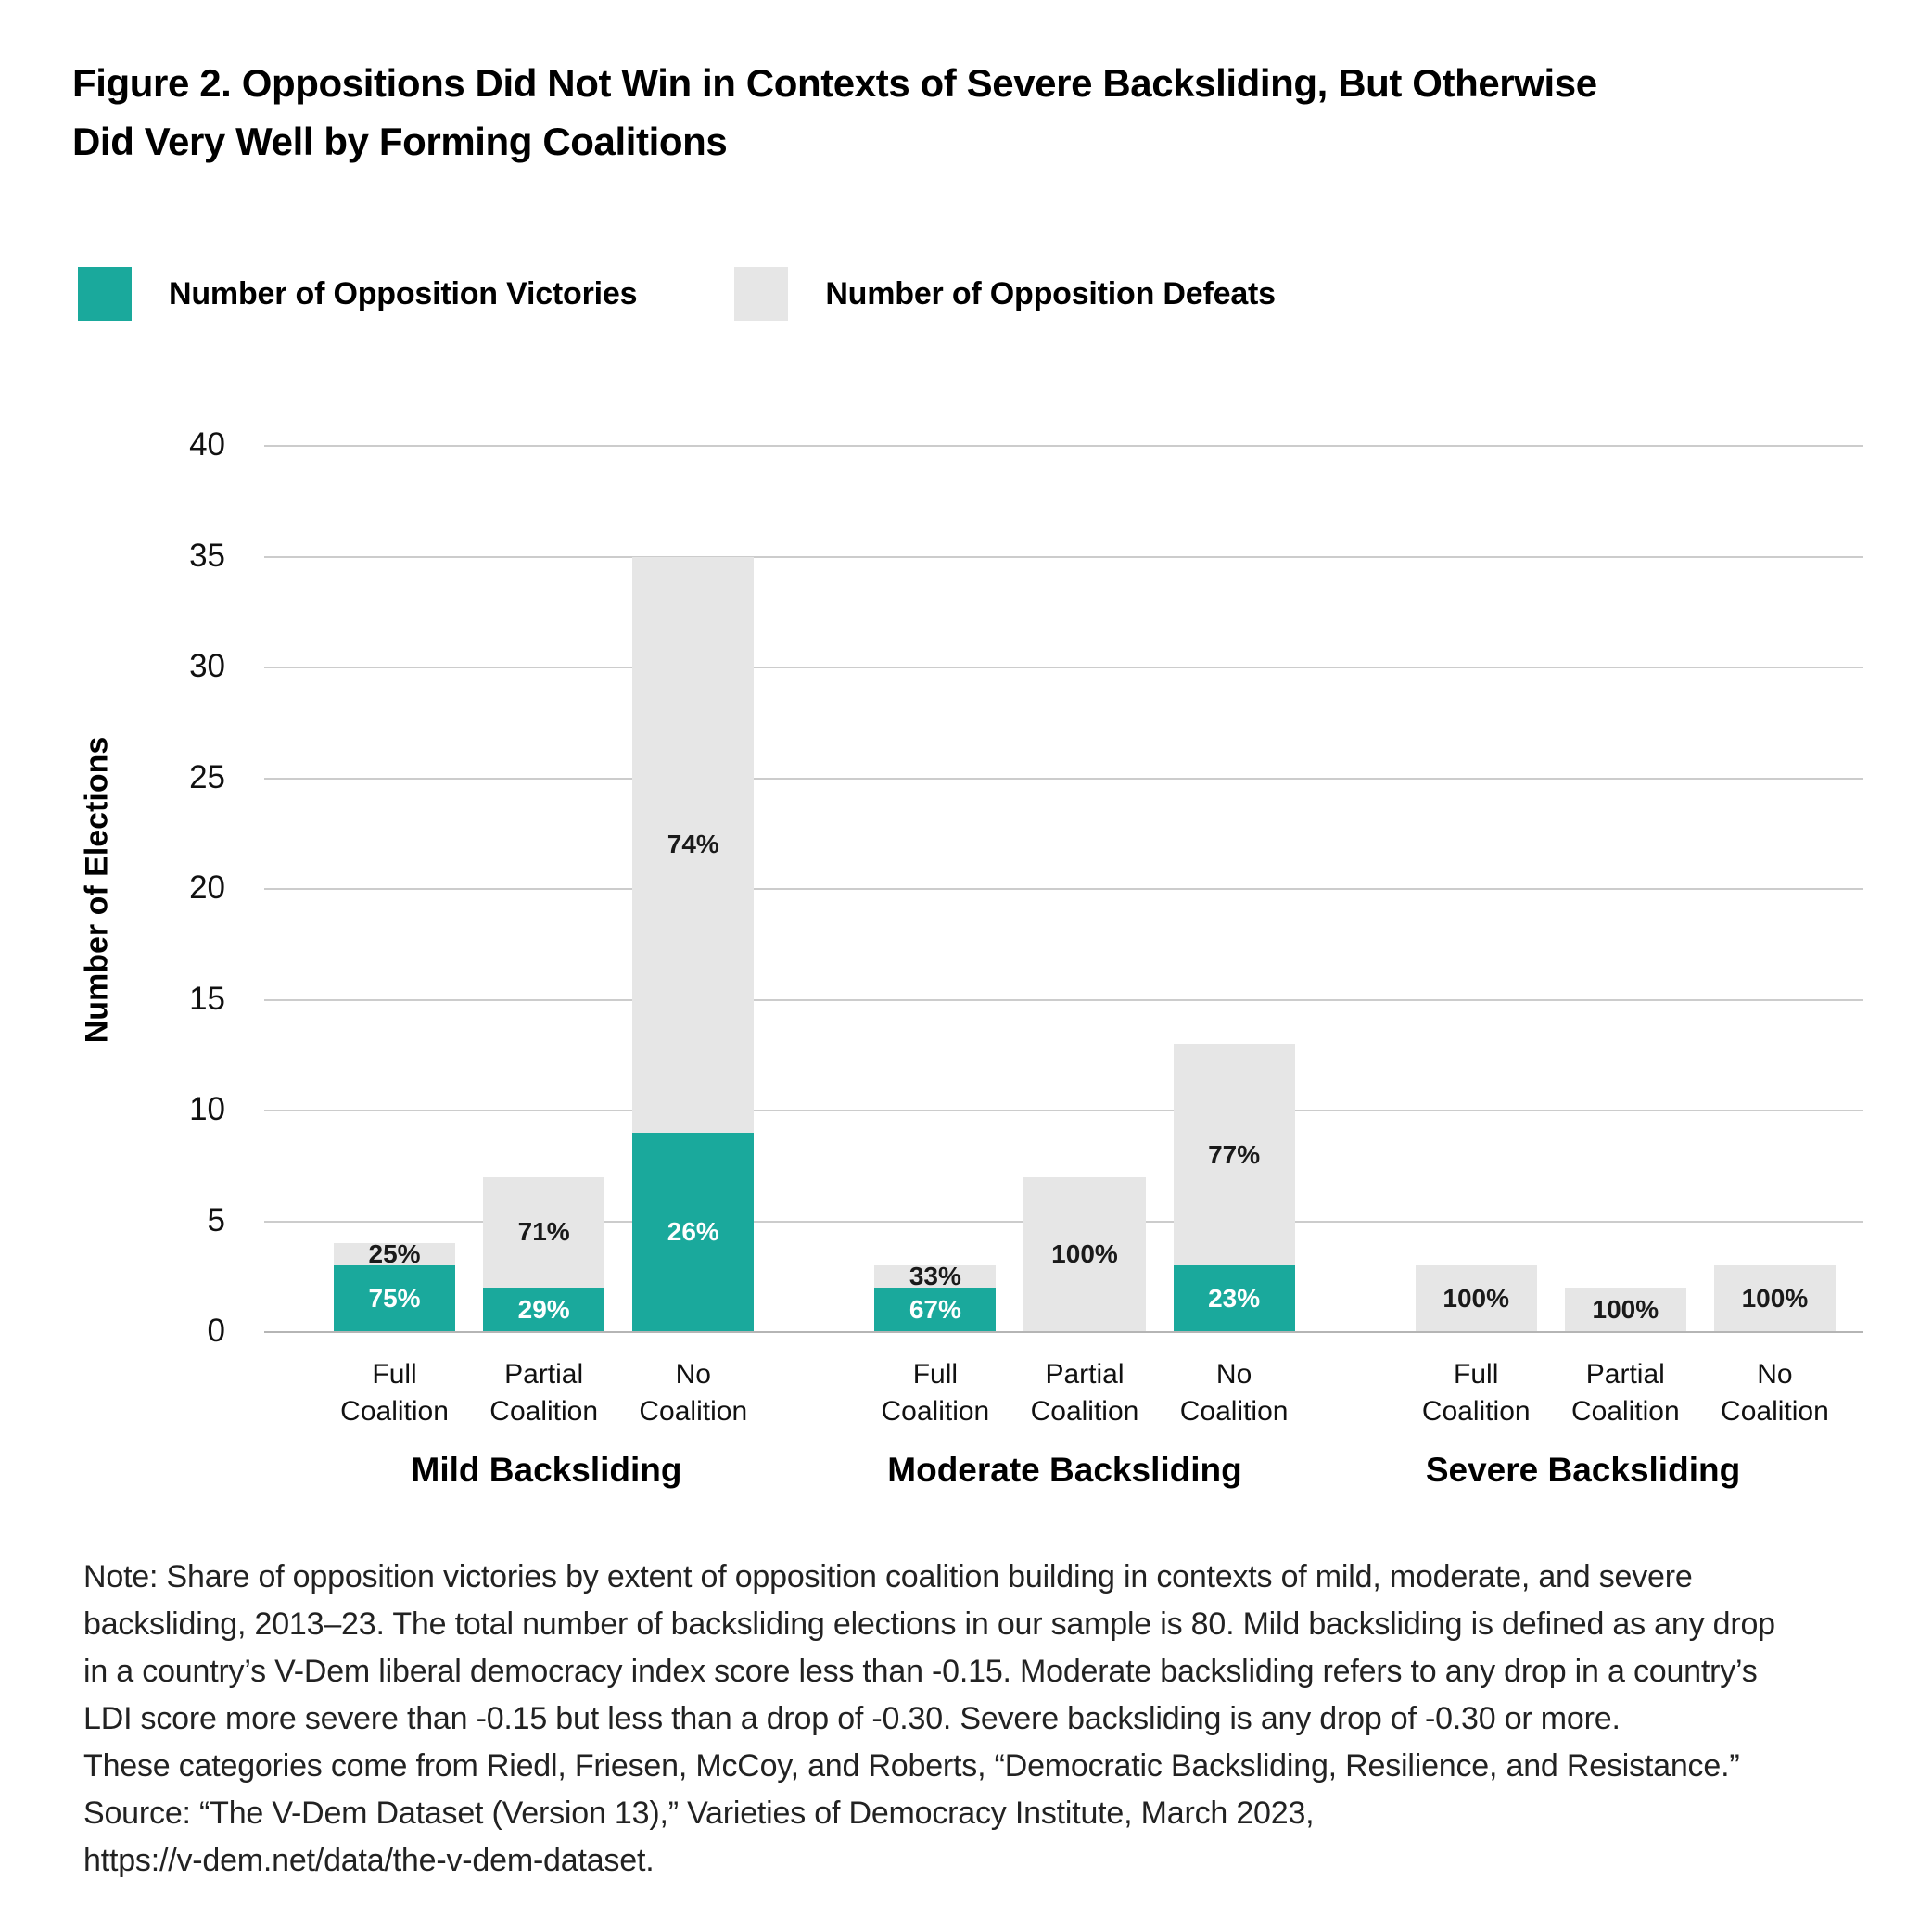 This screenshot has width=1932, height=1930. Describe the element at coordinates (1026, 999) in the screenshot. I see `gridline: 15` at that location.